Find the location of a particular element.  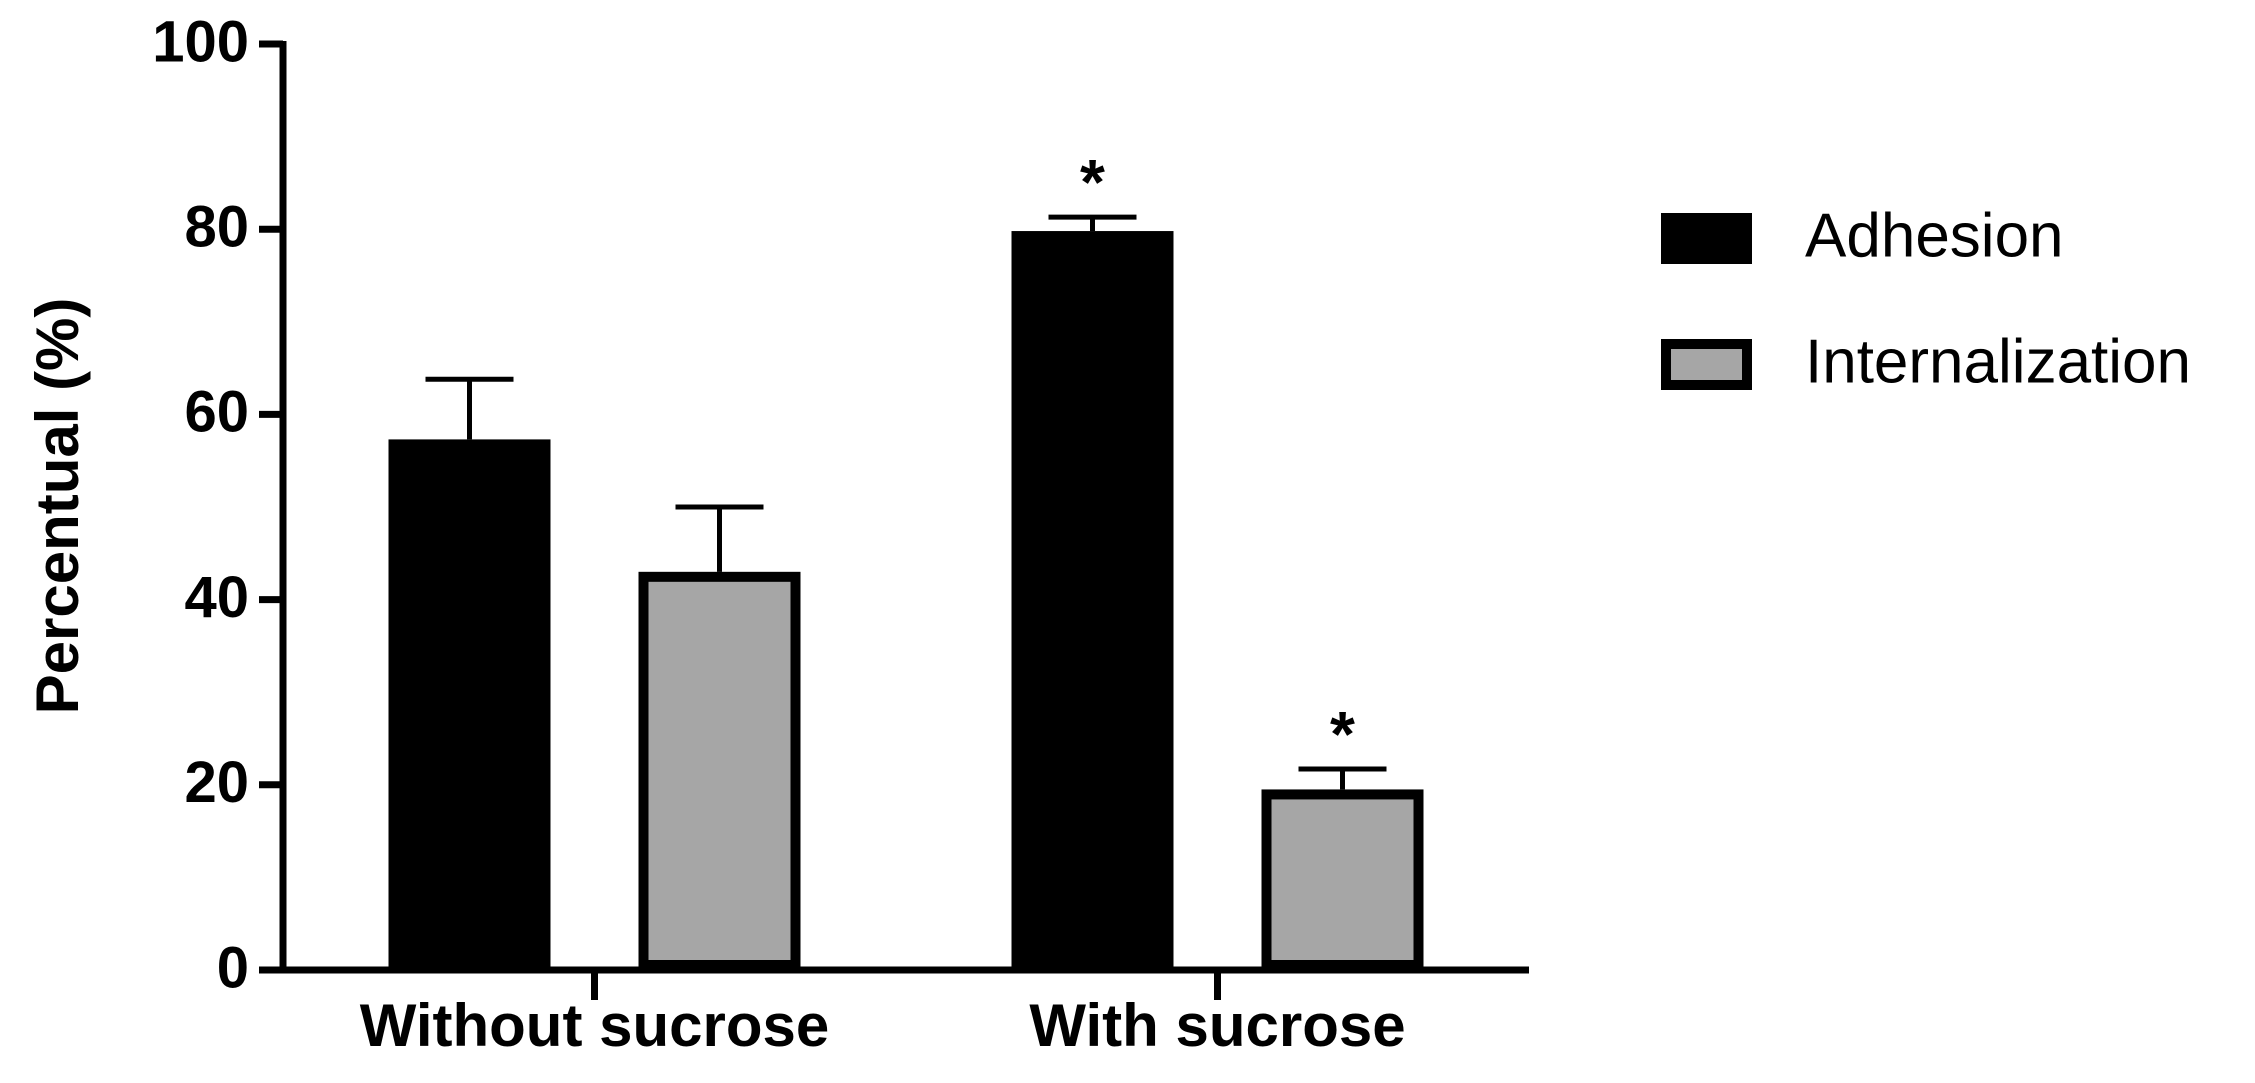

y-tick-label: 0 is located at coordinates (233, 967).